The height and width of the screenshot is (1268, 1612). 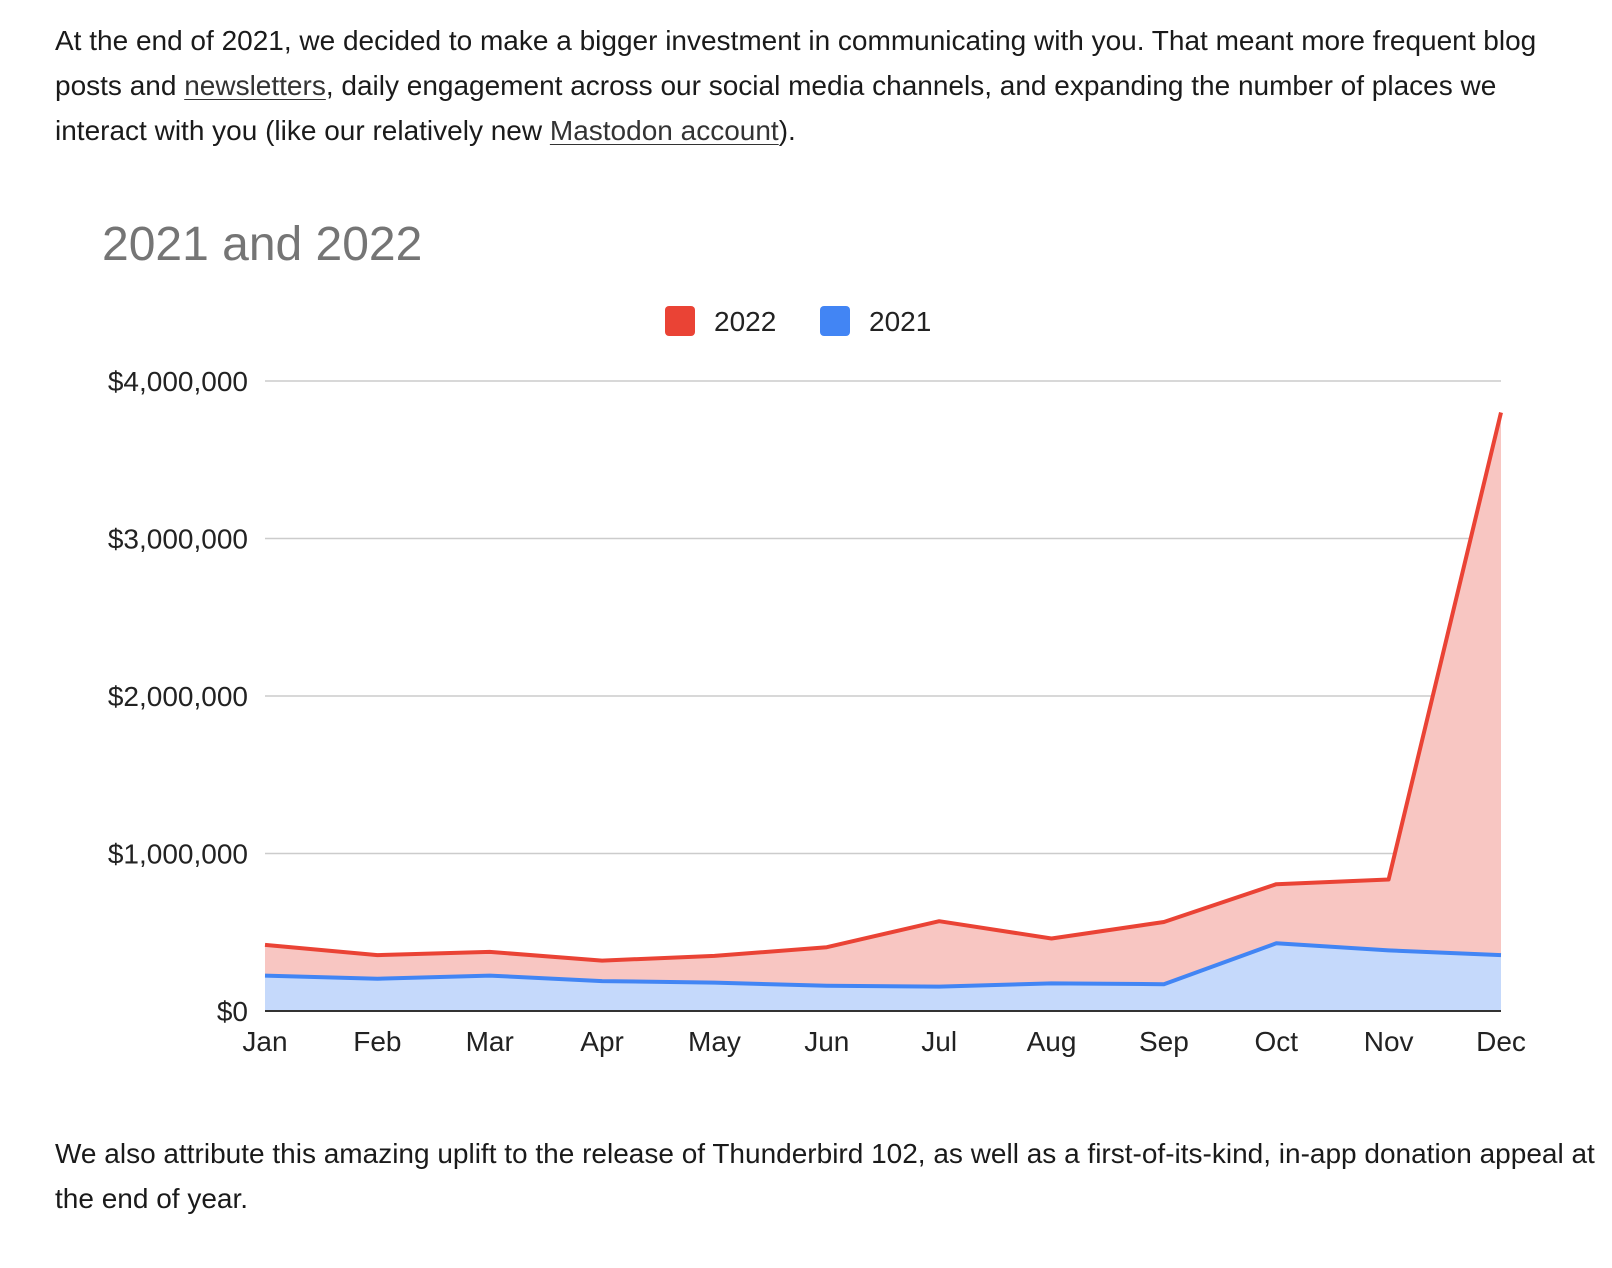 I want to click on x-tick-label-mar: Mar, so click(x=490, y=1041).